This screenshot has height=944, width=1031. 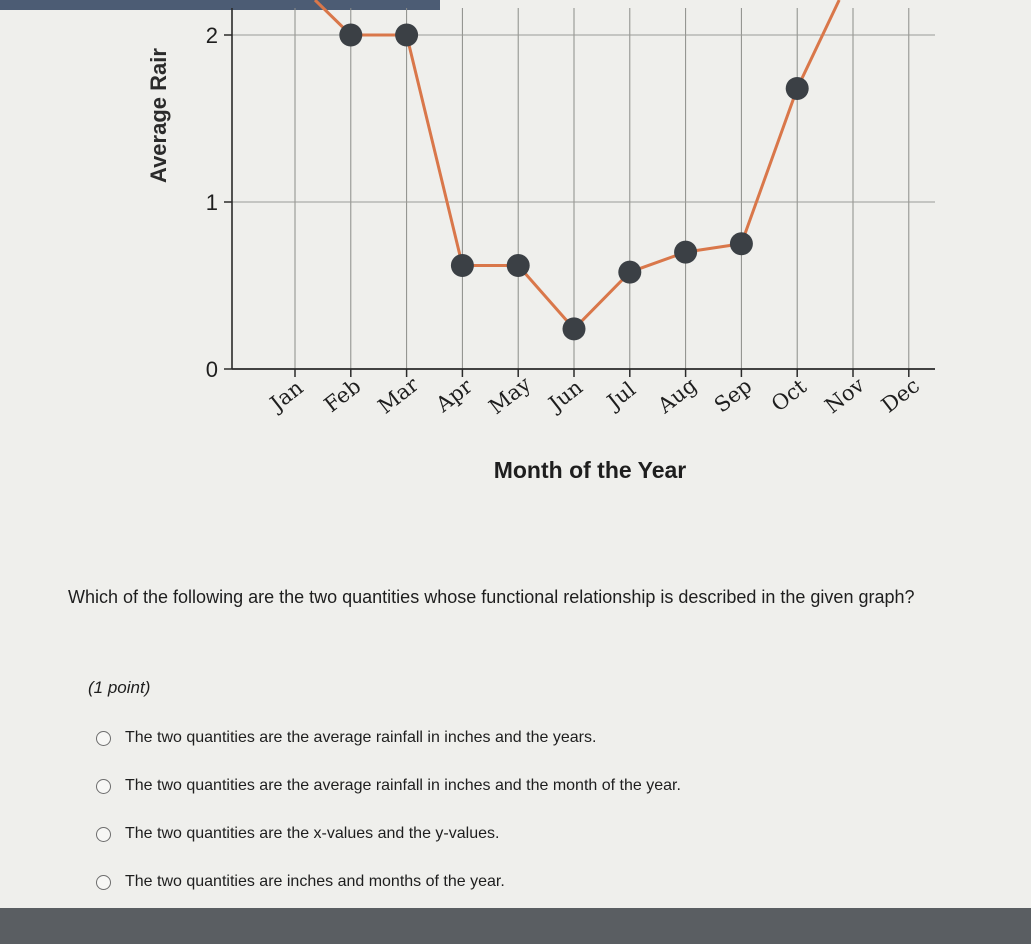 I want to click on x-tick-label: May, so click(x=509, y=395).